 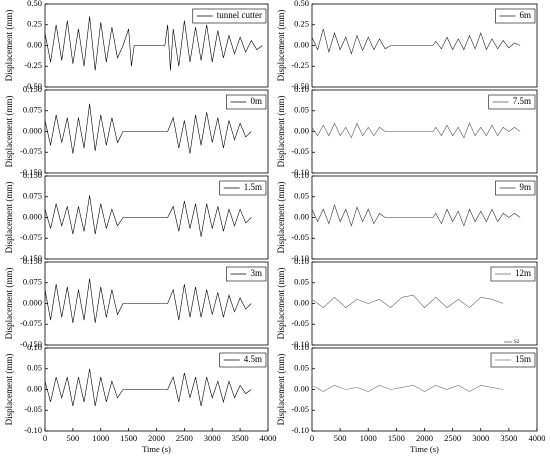 What do you see at coordinates (525, 15) in the screenshot?
I see `legend-label: 6m` at bounding box center [525, 15].